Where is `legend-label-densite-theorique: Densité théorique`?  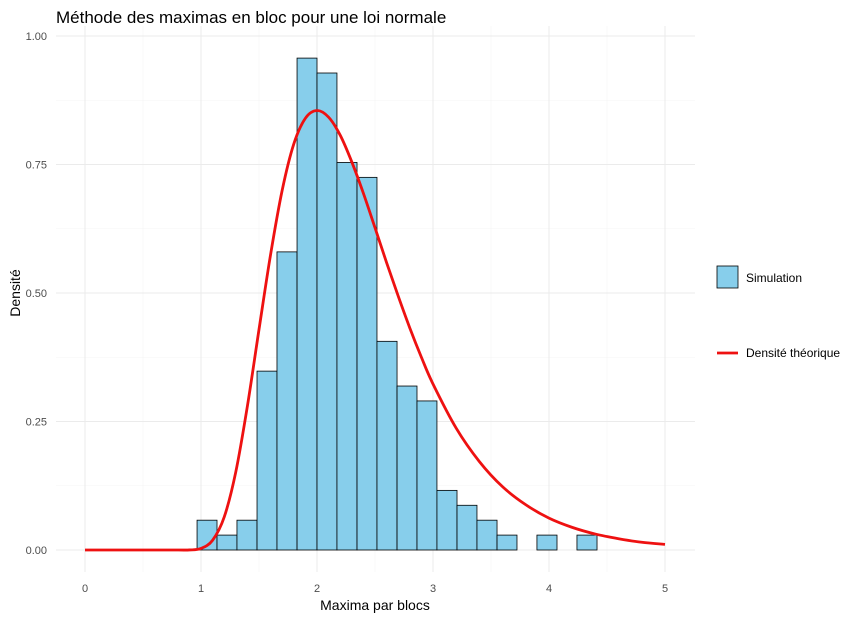
legend-label-densite-theorique: Densité théorique is located at coordinates (793, 353).